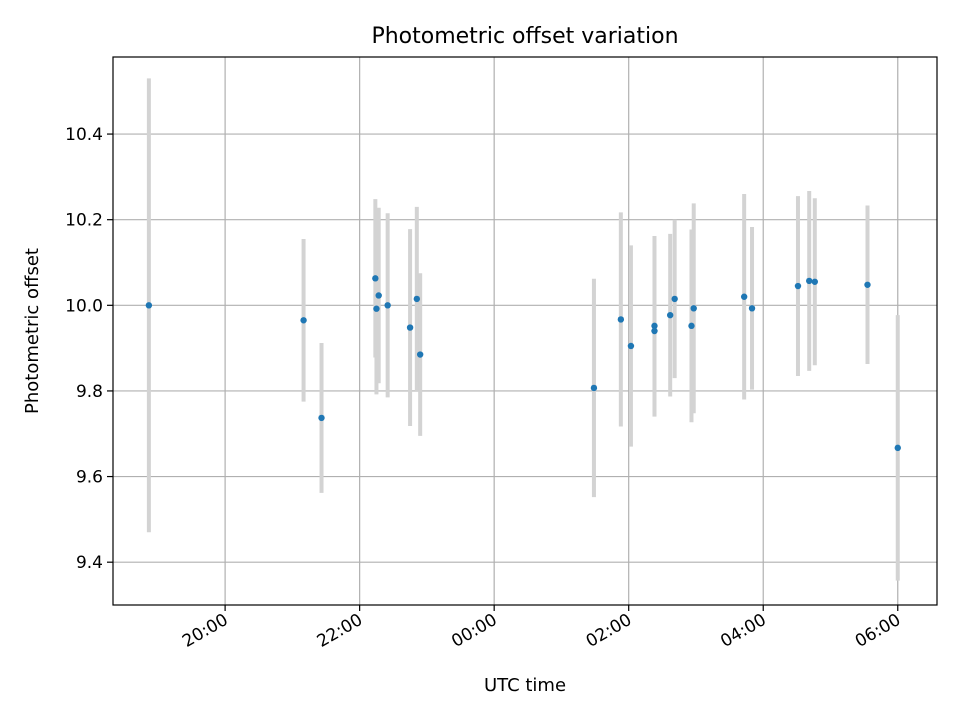  I want to click on y-tick-label: 10.2, so click(84, 221).